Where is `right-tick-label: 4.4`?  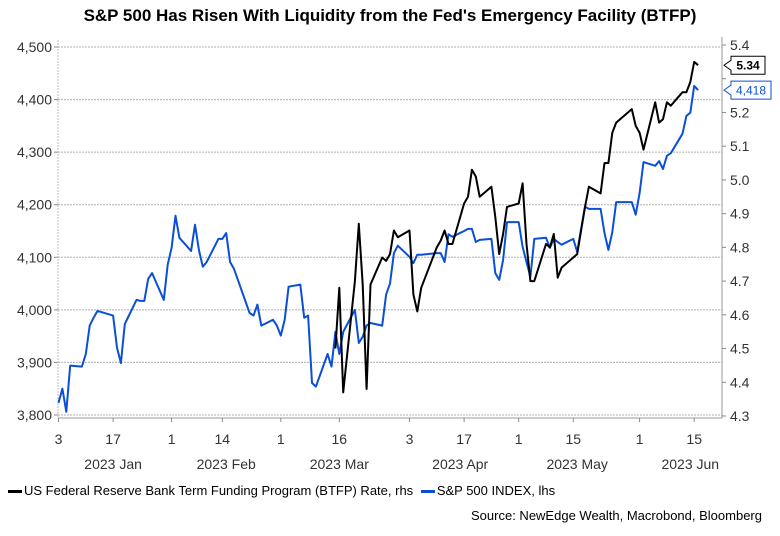 right-tick-label: 4.4 is located at coordinates (740, 382).